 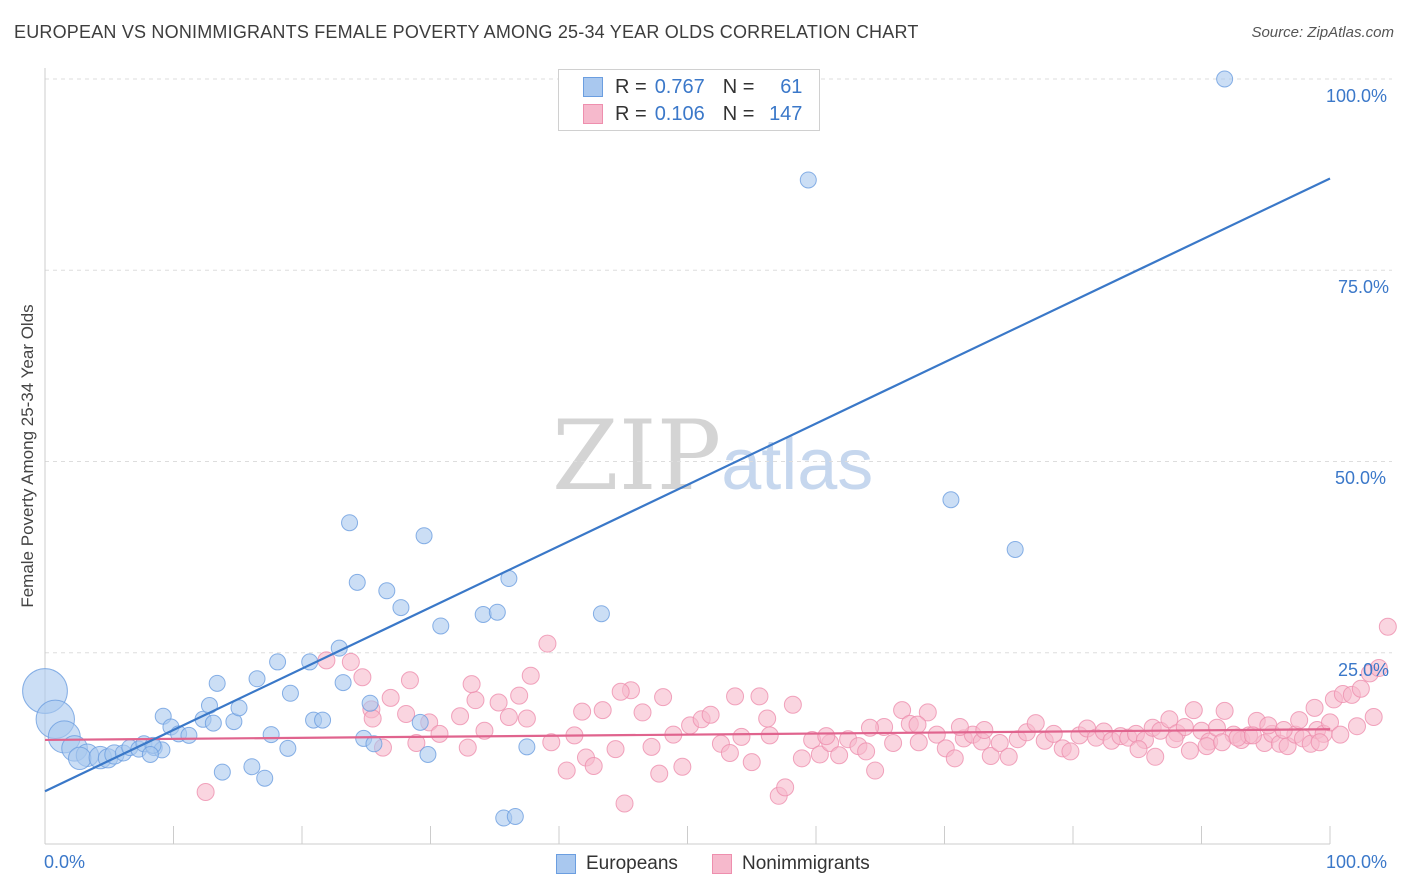 I want to click on nonimmigrants-trend-line, so click(x=687, y=735).